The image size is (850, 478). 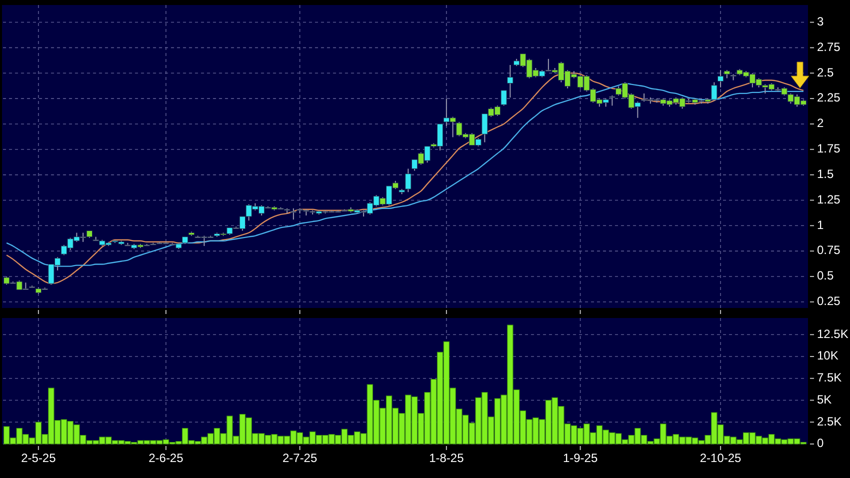 What do you see at coordinates (820, 123) in the screenshot?
I see `y-tick-label: 2` at bounding box center [820, 123].